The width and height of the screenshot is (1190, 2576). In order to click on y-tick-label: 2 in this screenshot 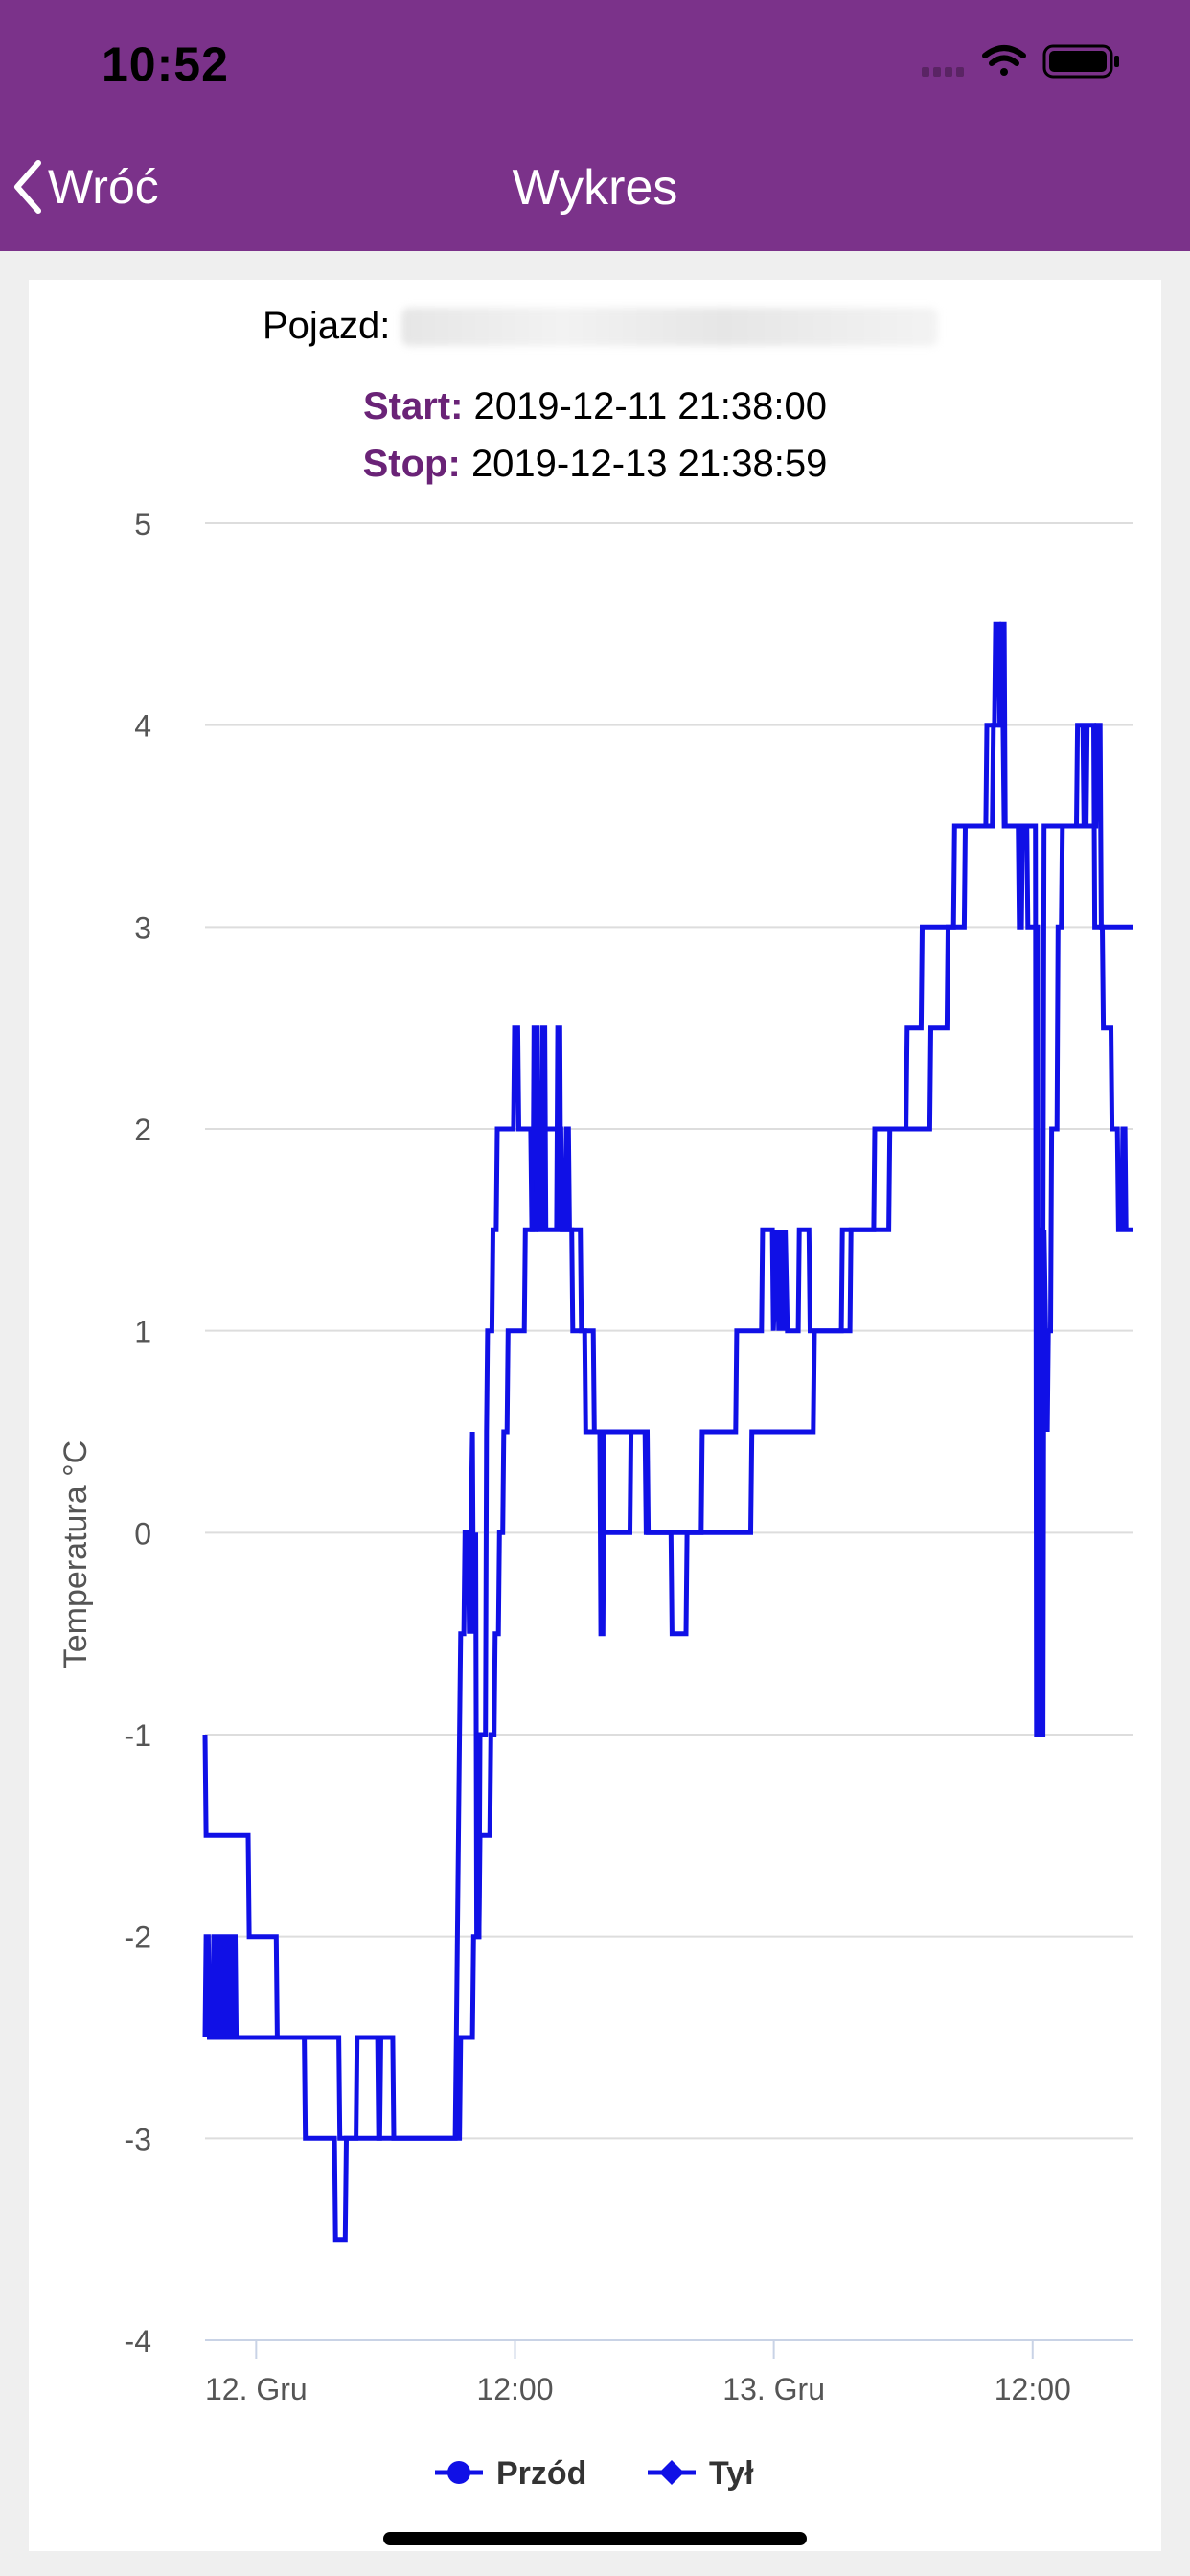, I will do `click(143, 1130)`.